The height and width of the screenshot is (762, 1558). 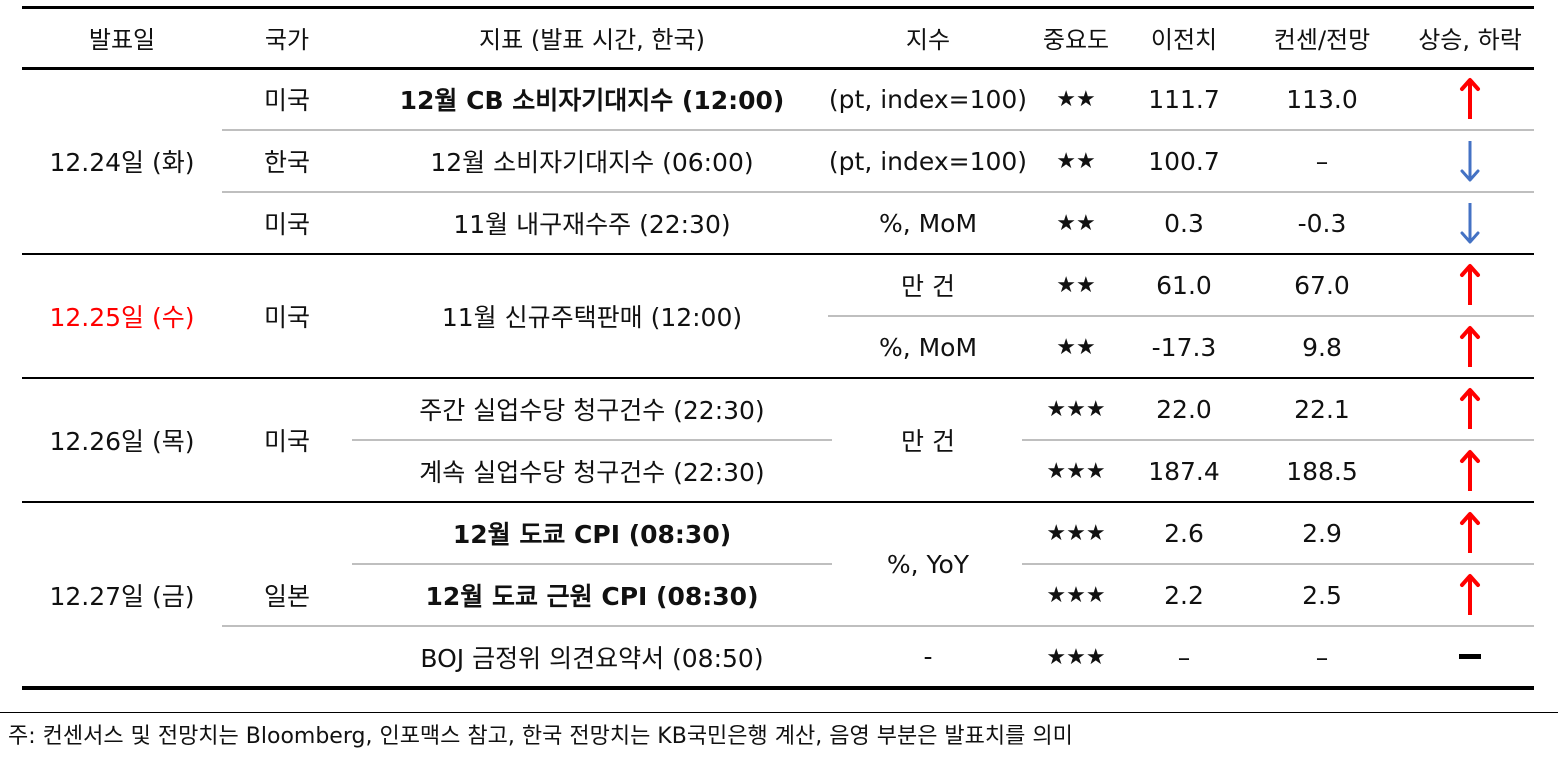 I want to click on previous-value: –, so click(x=1184, y=657).